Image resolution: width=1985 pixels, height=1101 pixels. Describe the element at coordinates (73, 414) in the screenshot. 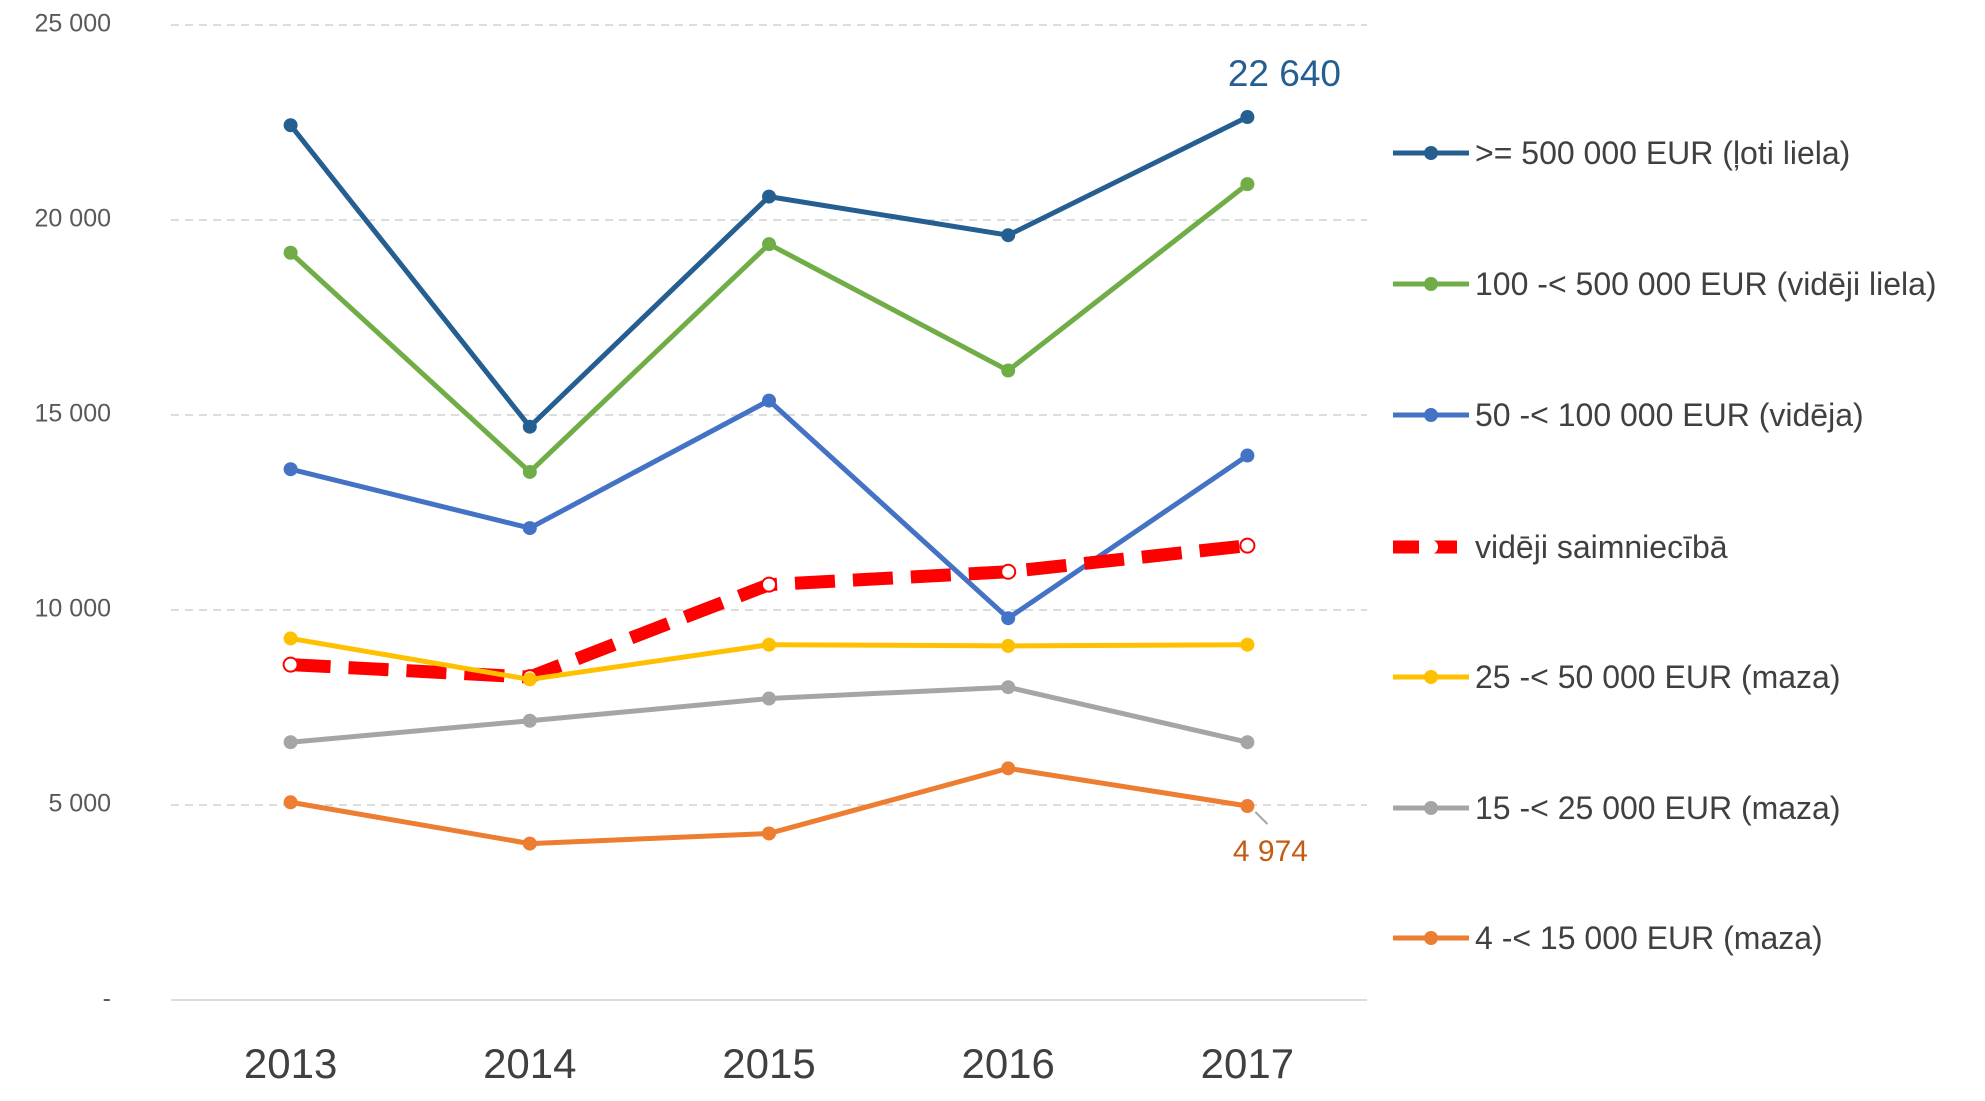

I see `y-tick-label: 15 000` at that location.